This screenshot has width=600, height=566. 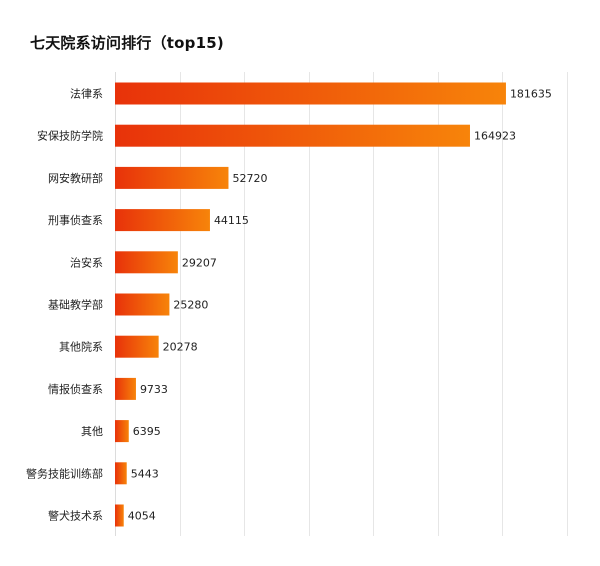 What do you see at coordinates (81, 347) in the screenshot?
I see `category-label: 其他院系` at bounding box center [81, 347].